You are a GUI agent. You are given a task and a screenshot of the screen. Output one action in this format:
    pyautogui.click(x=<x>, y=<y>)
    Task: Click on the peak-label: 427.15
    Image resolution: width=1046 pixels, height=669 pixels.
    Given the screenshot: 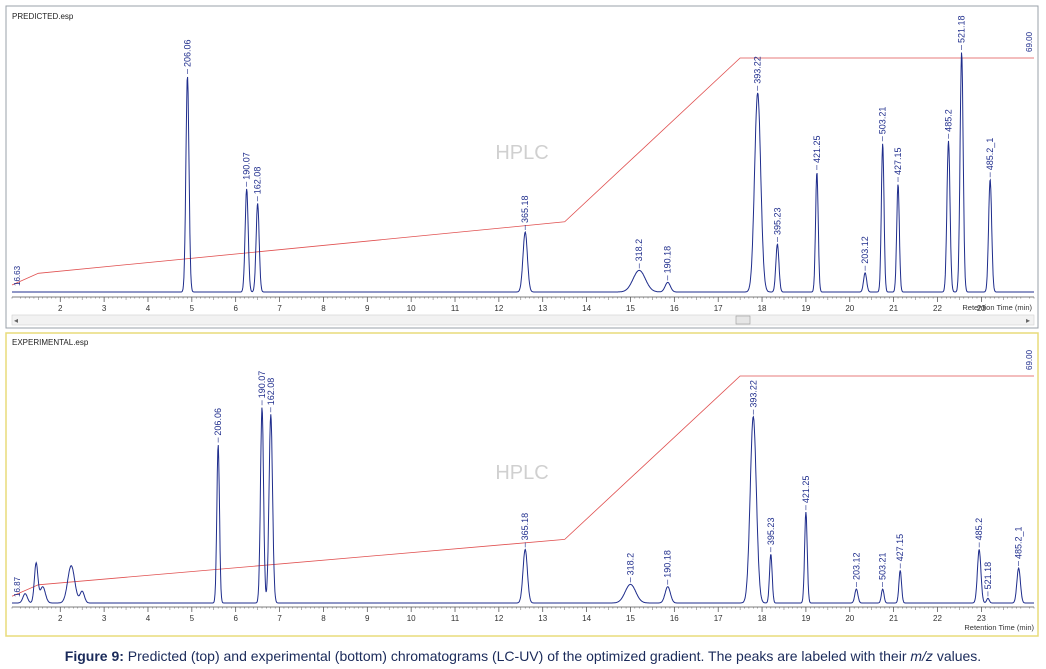 What is the action you would take?
    pyautogui.click(x=898, y=161)
    